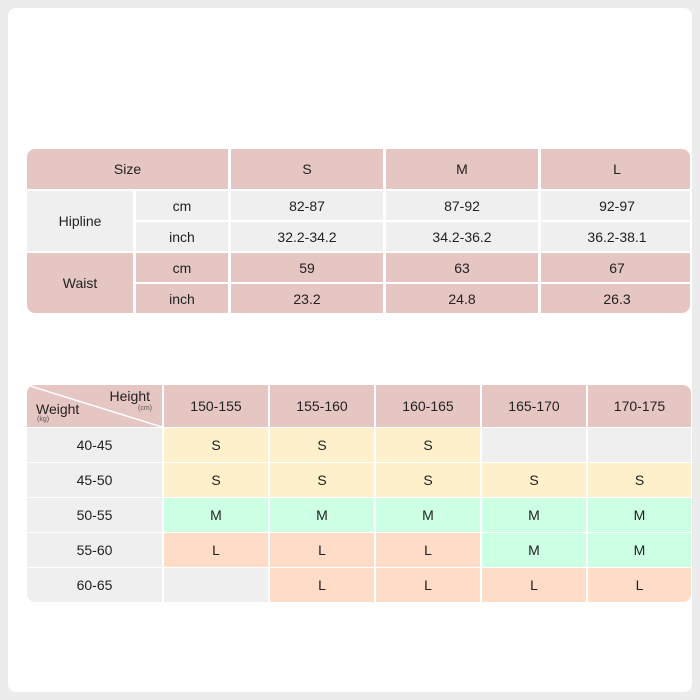  I want to click on size-column-header: S, so click(307, 169).